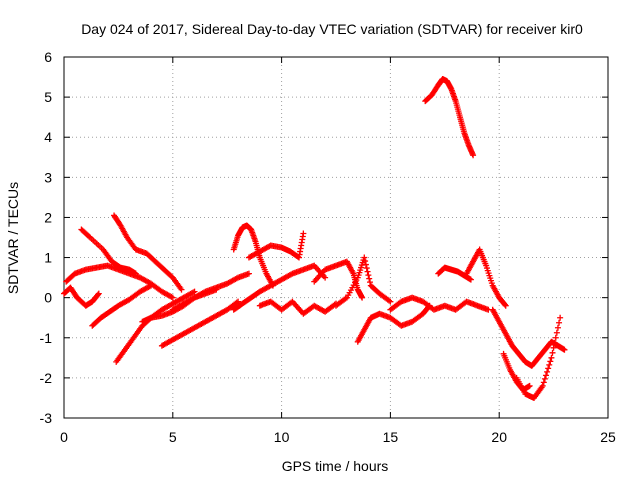 The height and width of the screenshot is (480, 640). Describe the element at coordinates (48, 217) in the screenshot. I see `y-tick-label: 2` at that location.